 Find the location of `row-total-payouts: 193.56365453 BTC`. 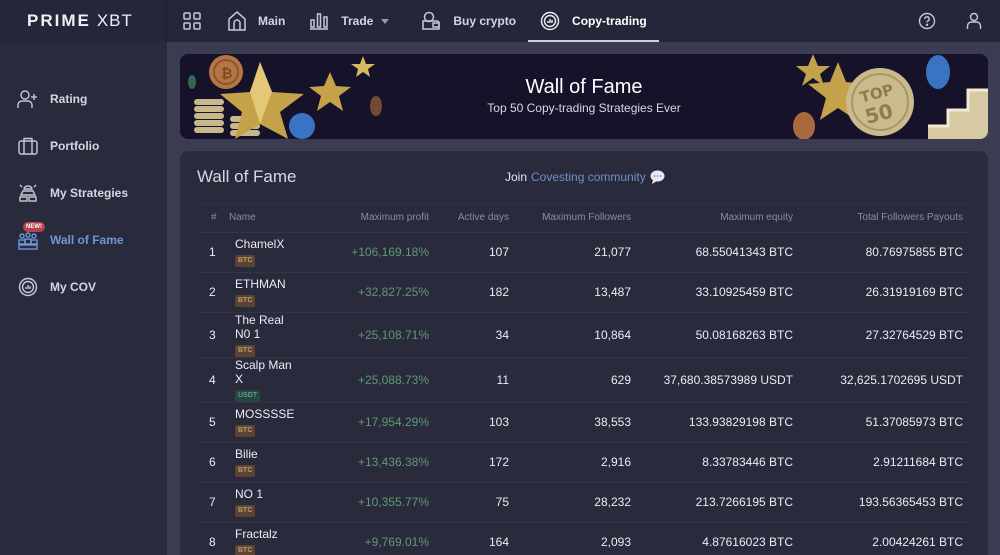

row-total-payouts: 193.56365453 BTC is located at coordinates (886, 501).